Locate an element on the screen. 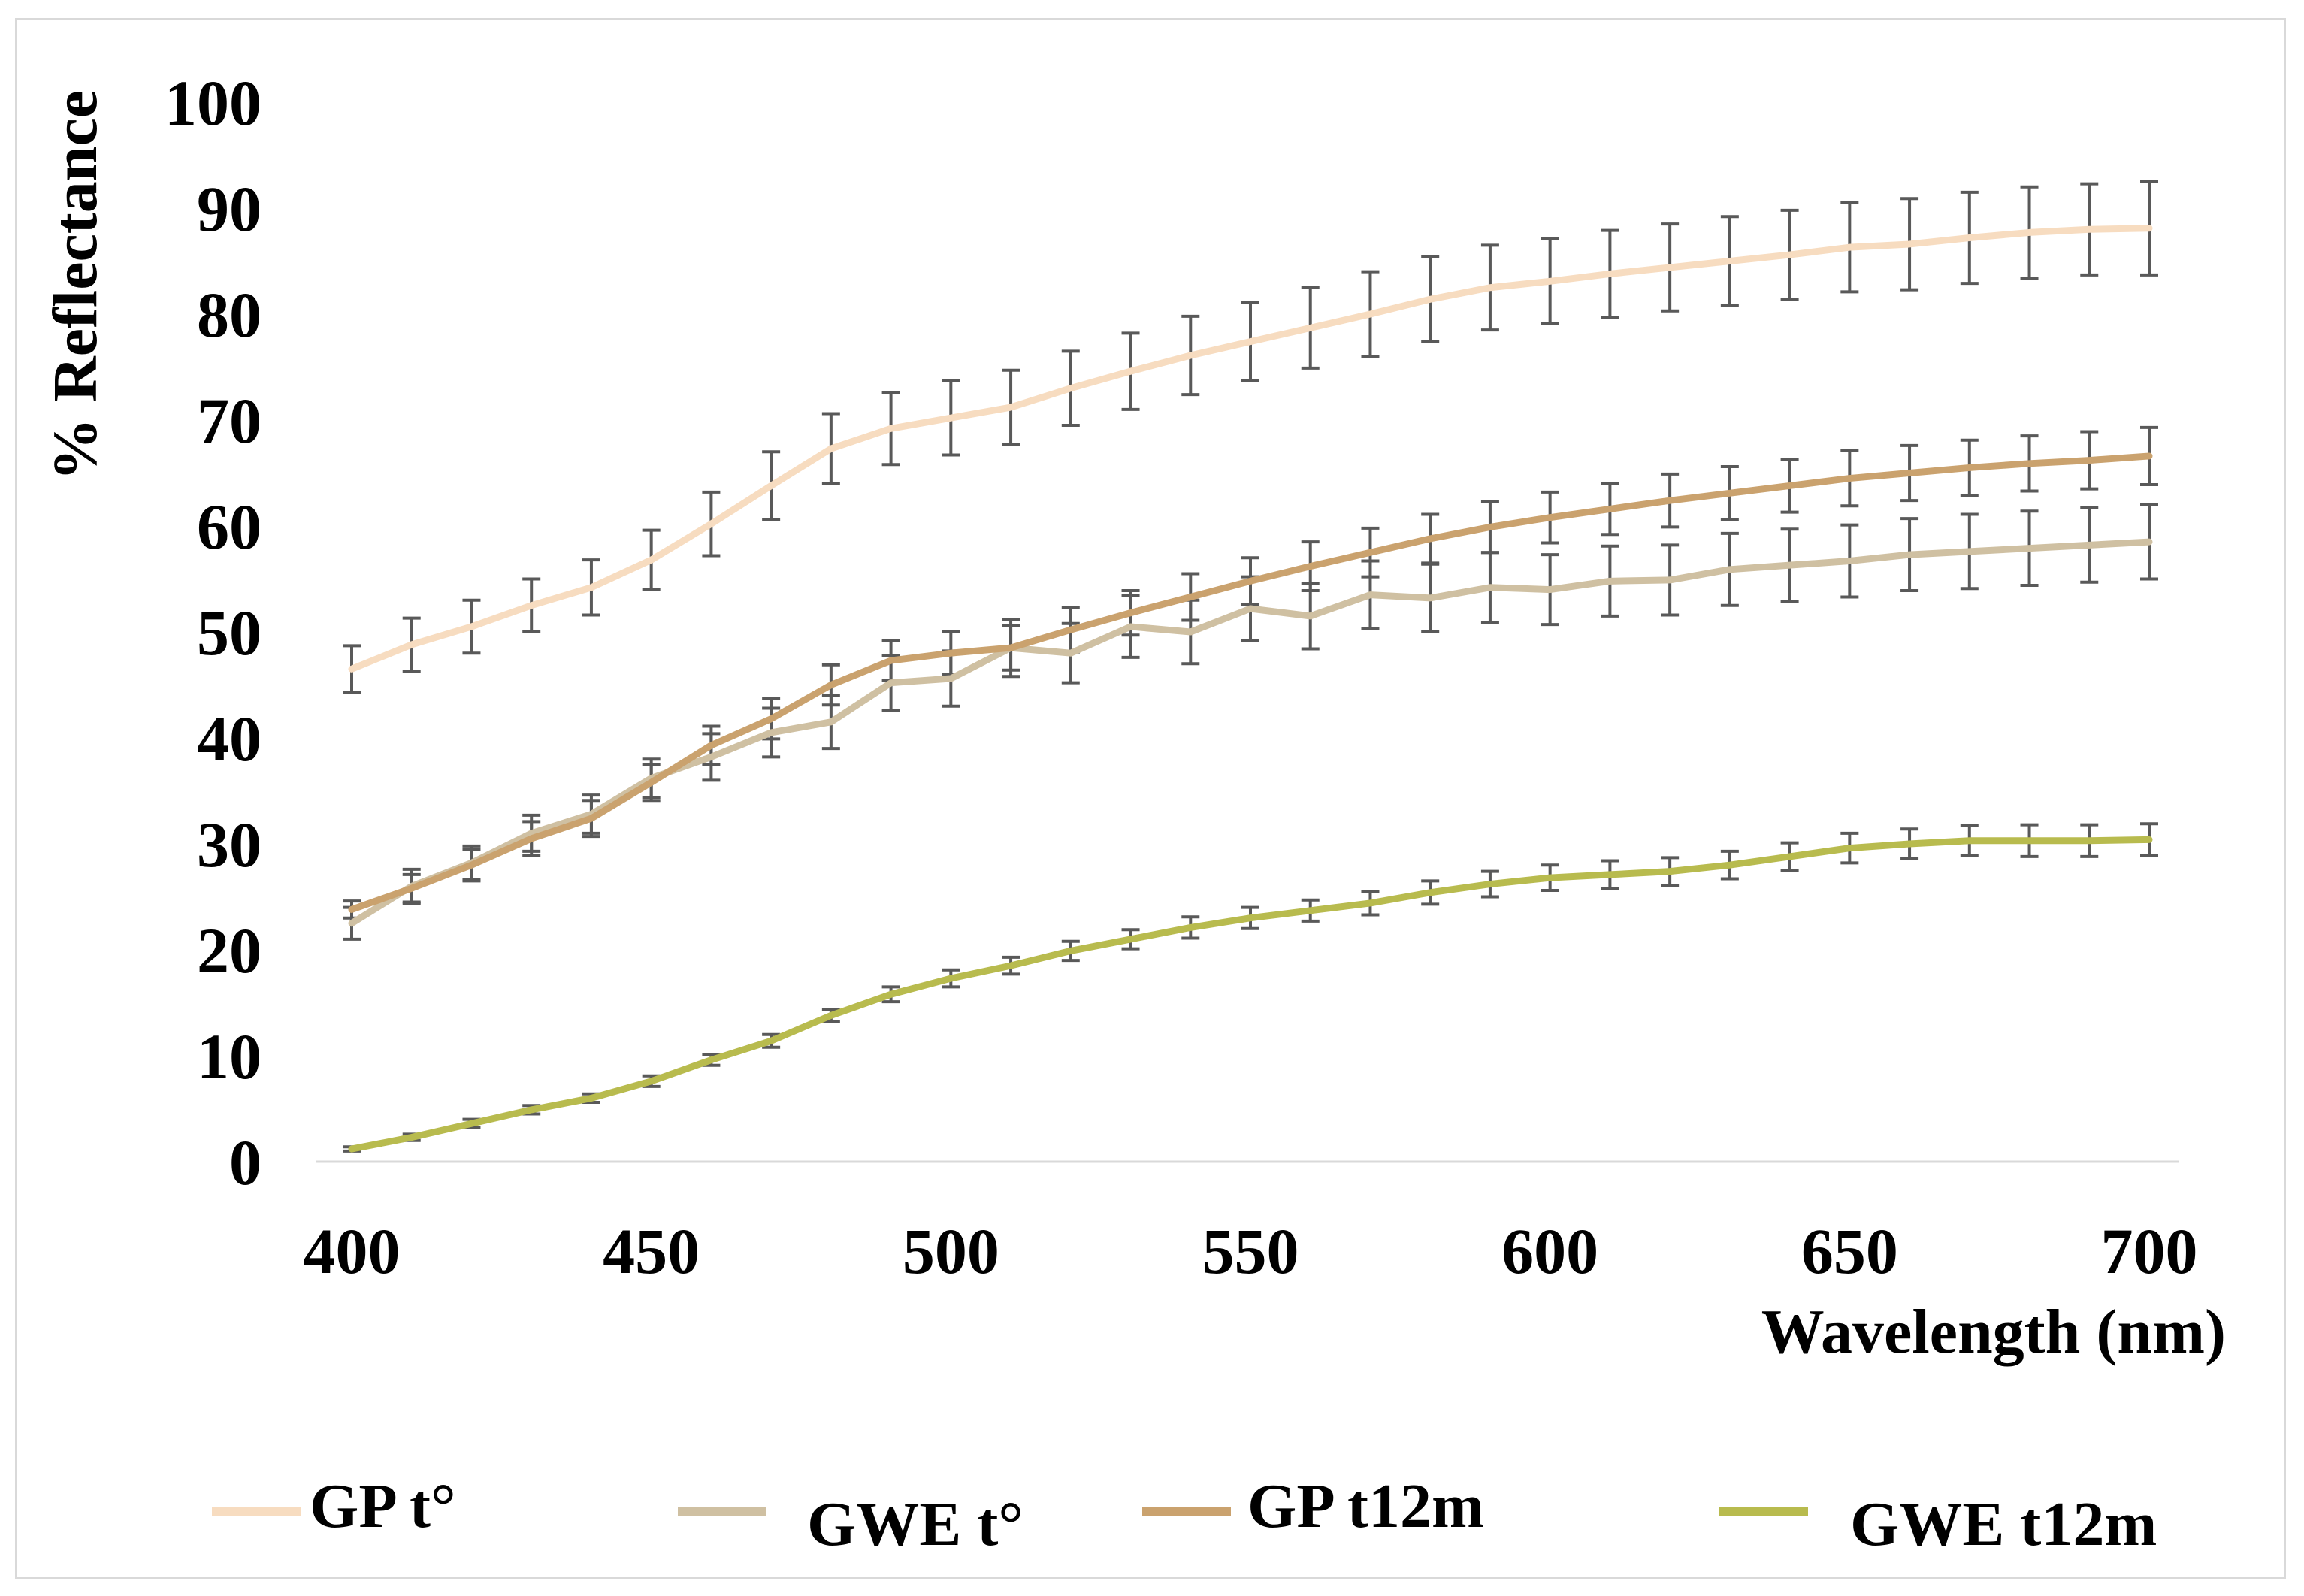 The image size is (2304, 1596). y-tick-label: 20 is located at coordinates (229, 950).